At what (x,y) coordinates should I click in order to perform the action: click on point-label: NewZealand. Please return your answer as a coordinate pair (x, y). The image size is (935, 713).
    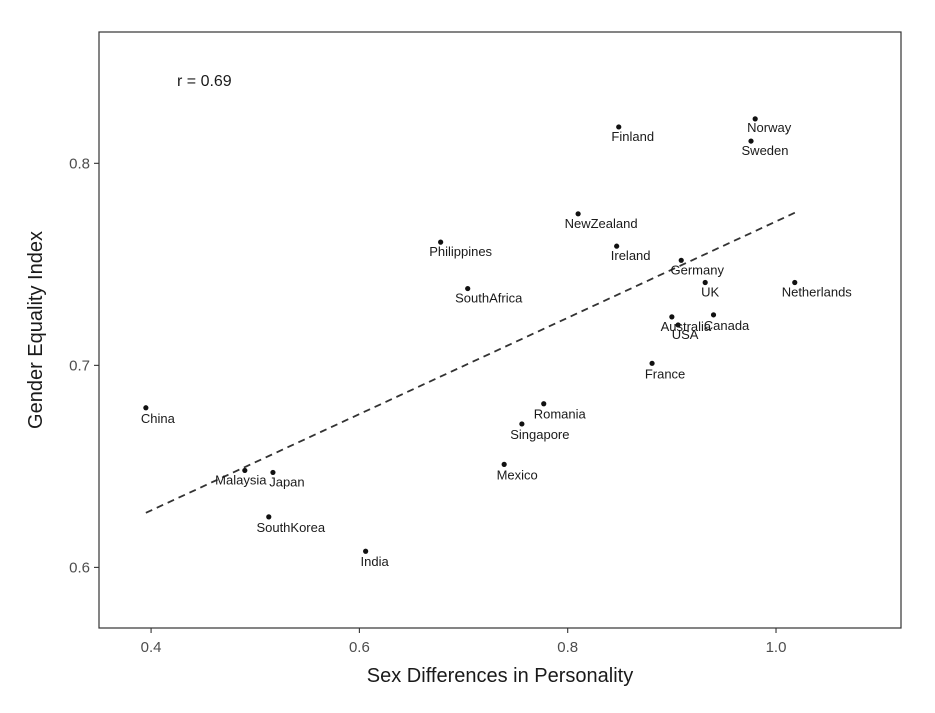
    Looking at the image, I should click on (601, 223).